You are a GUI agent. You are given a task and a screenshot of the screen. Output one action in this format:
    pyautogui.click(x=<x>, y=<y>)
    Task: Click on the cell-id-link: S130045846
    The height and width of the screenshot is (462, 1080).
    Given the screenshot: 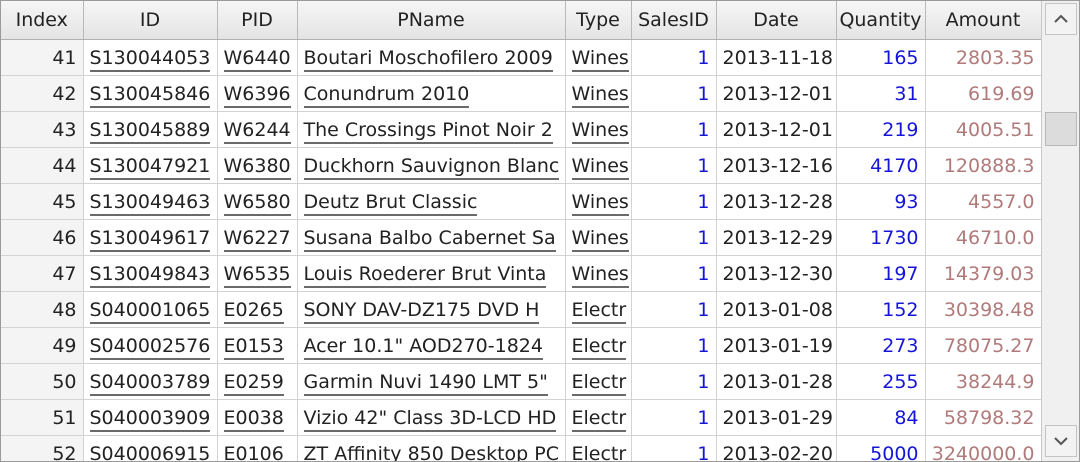 What is the action you would take?
    pyautogui.click(x=150, y=95)
    